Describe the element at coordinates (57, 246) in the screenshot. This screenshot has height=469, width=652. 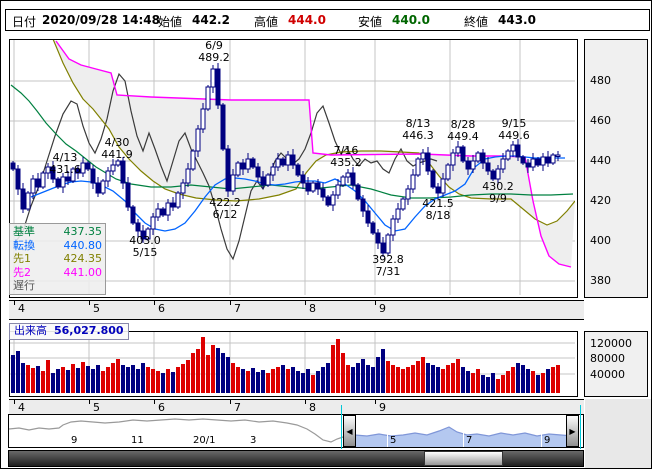
I see `legend-row-tenkan: 転換 440.80` at that location.